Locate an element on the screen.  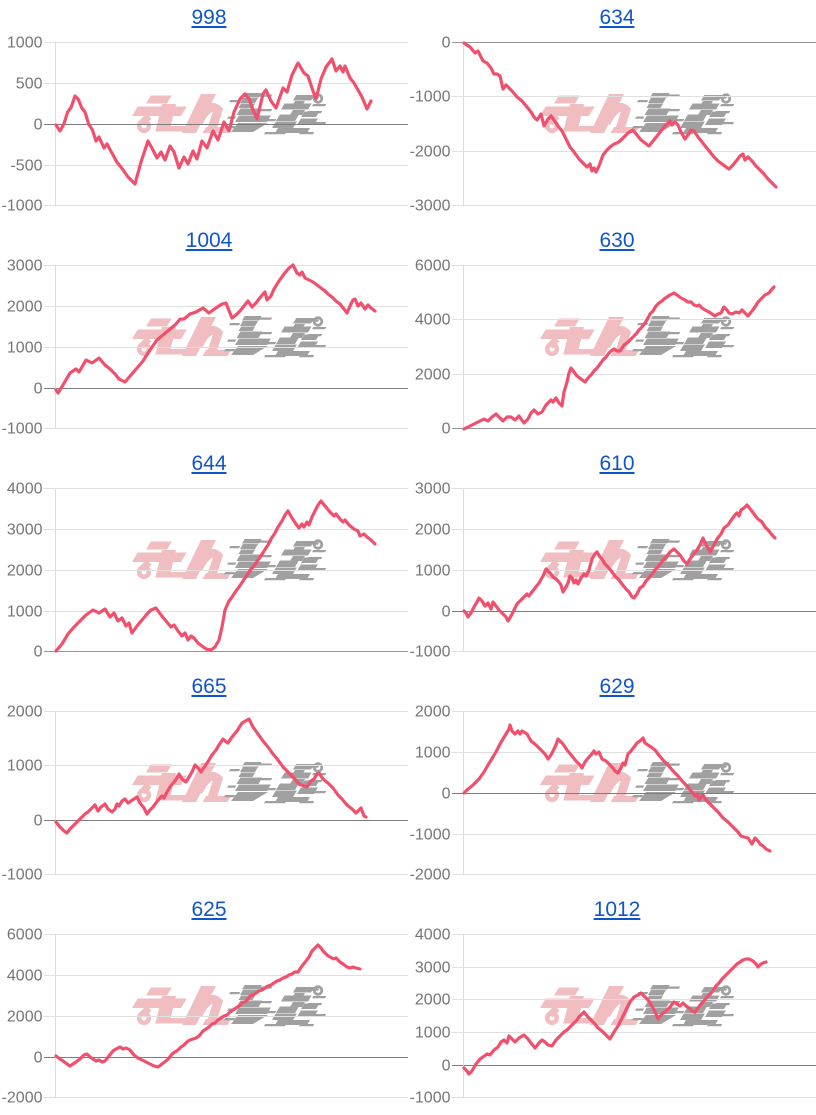
svg-text: -500 is located at coordinates (26, 166).